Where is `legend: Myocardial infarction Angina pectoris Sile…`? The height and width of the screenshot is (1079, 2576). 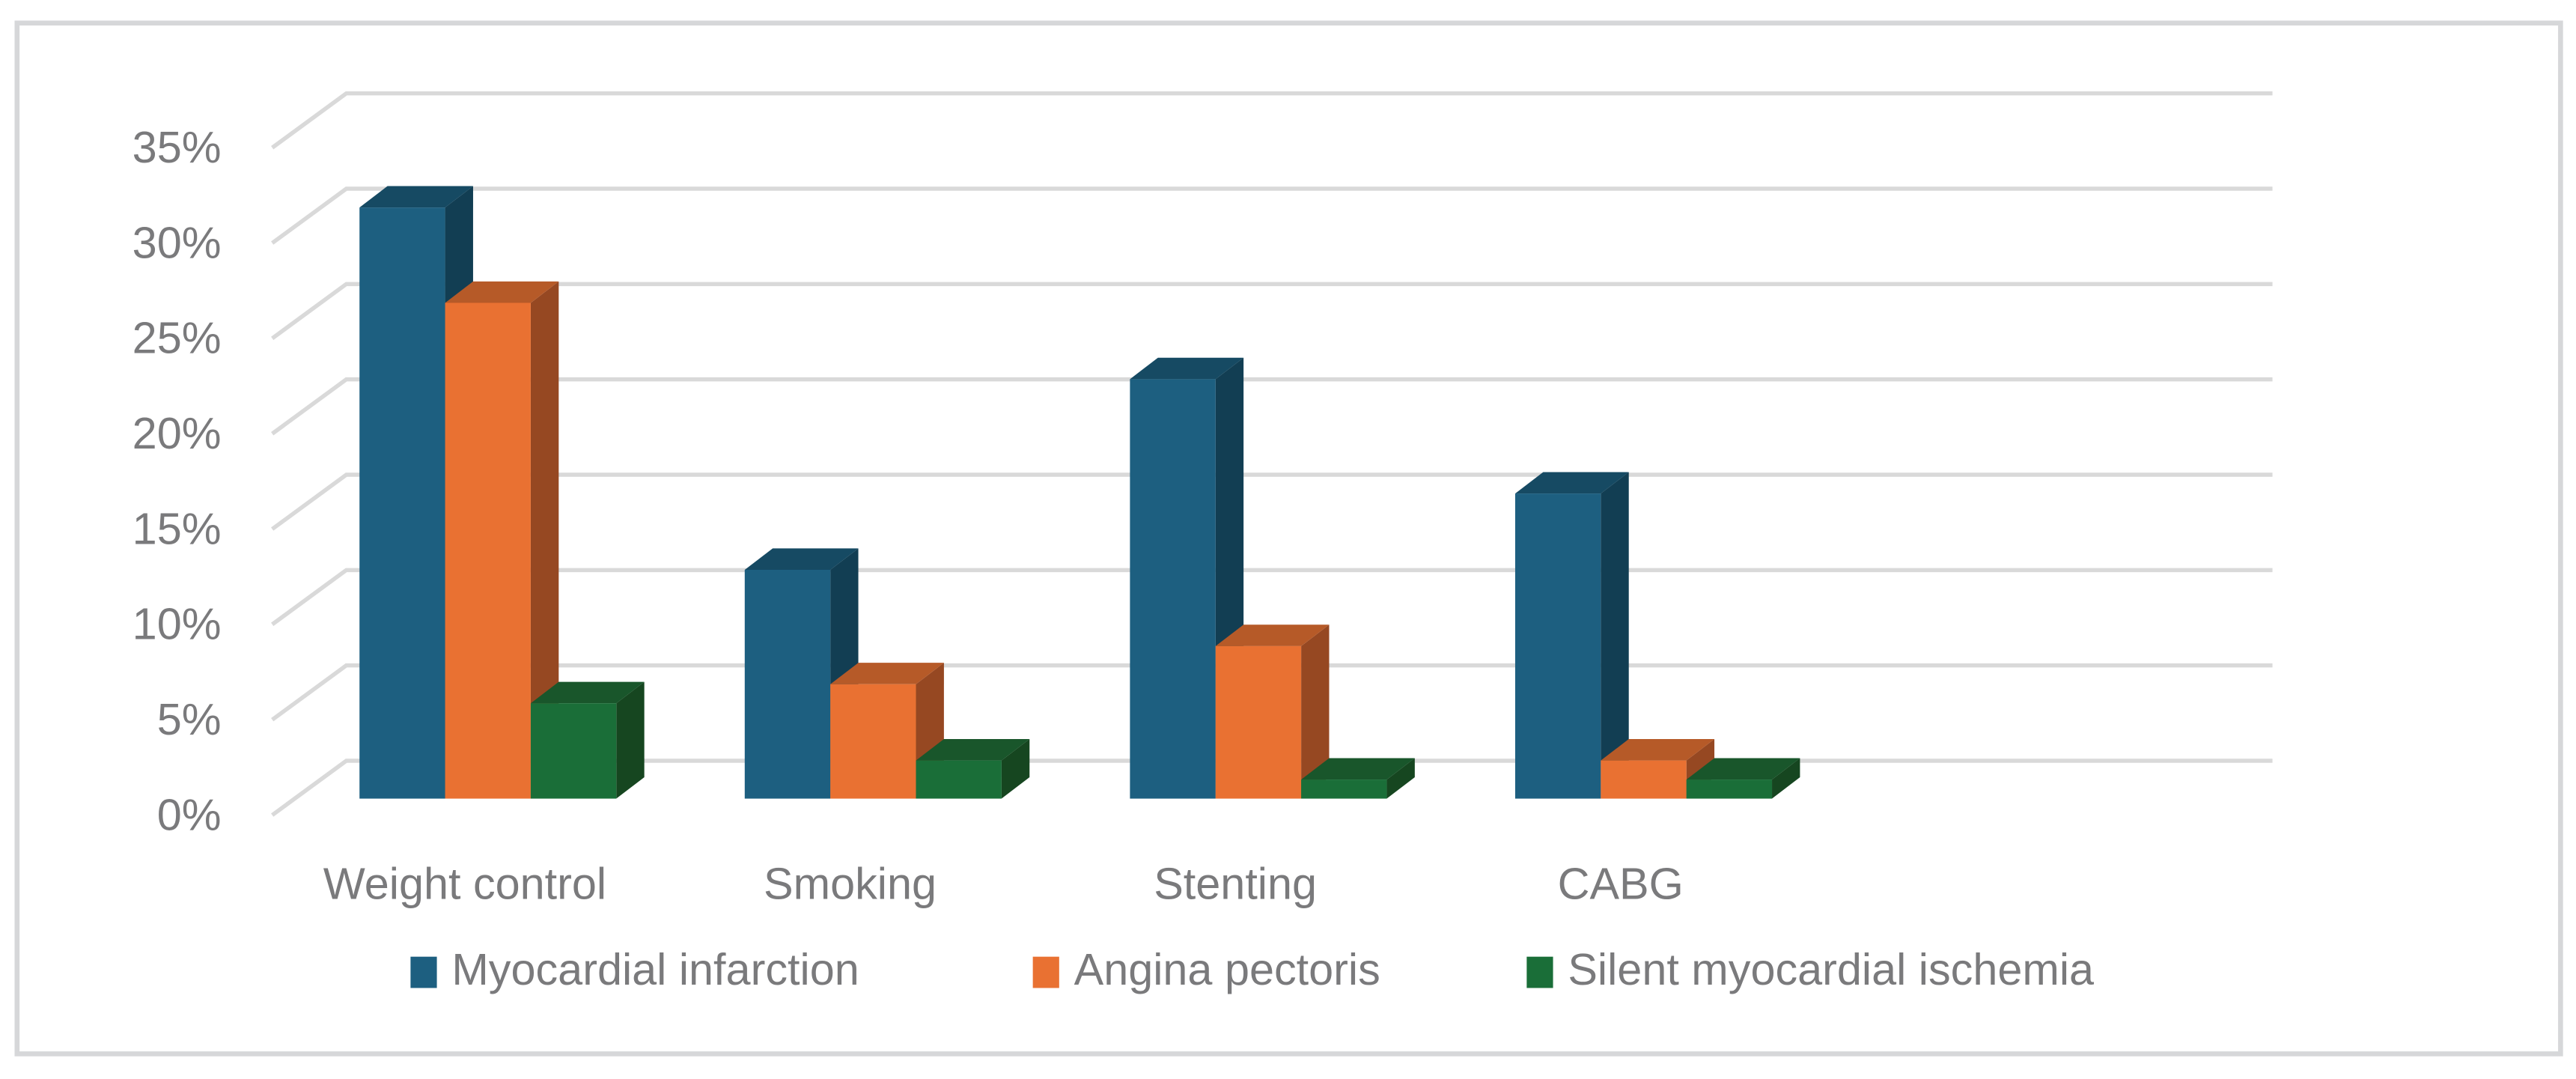 legend: Myocardial infarction Angina pectoris Sile… is located at coordinates (1252, 969).